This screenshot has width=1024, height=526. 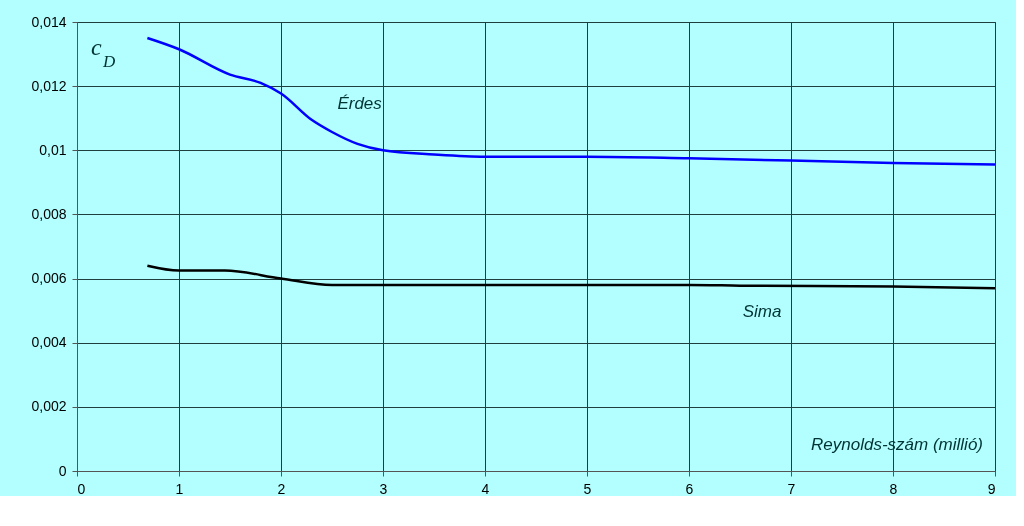 I want to click on x-tick-label: 1, so click(x=179, y=488).